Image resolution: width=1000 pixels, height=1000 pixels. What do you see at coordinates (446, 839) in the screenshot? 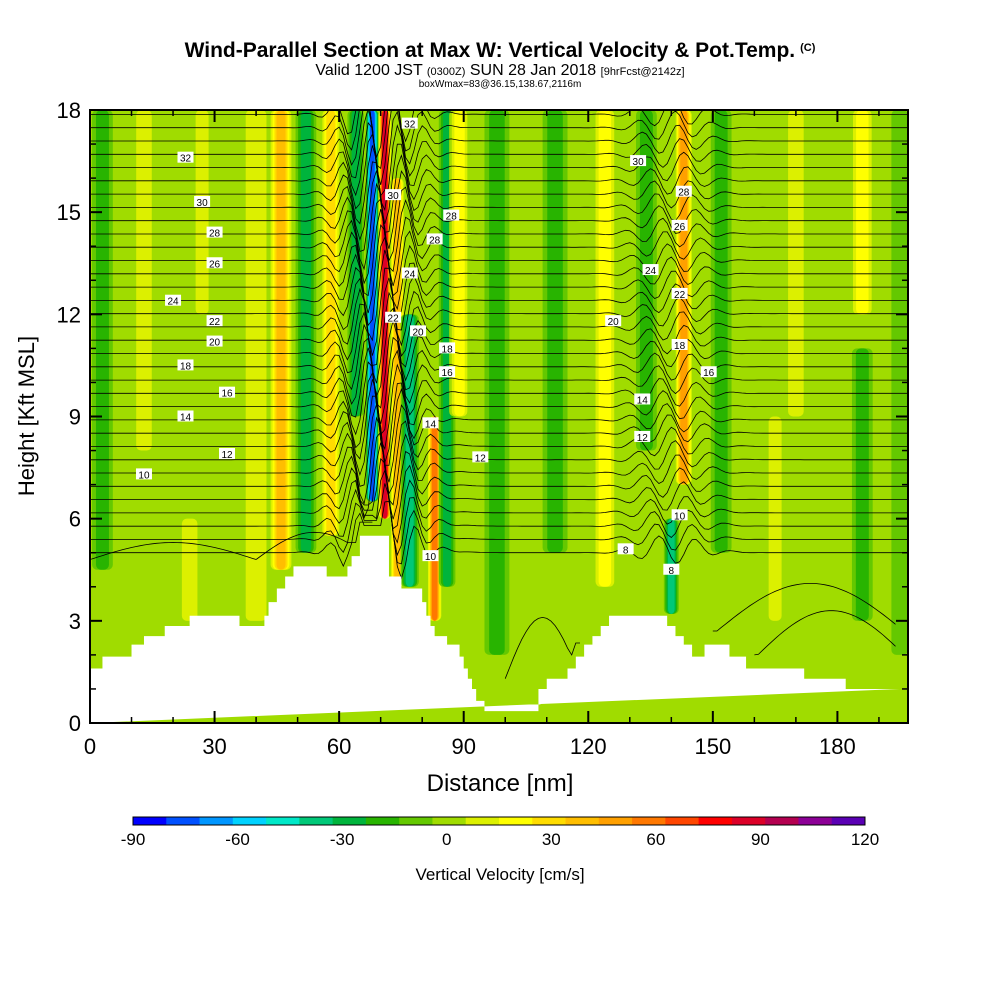
I see `colorbar-tick-label: 0` at bounding box center [446, 839].